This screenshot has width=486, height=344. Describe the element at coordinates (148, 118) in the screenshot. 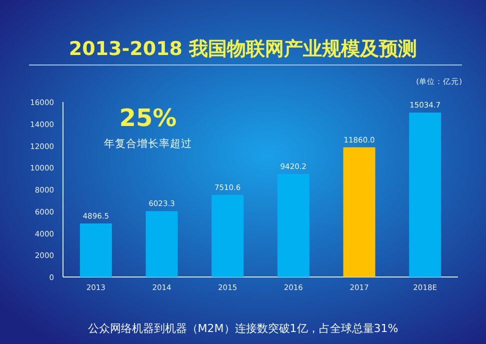

I see `annotation: 25%` at that location.